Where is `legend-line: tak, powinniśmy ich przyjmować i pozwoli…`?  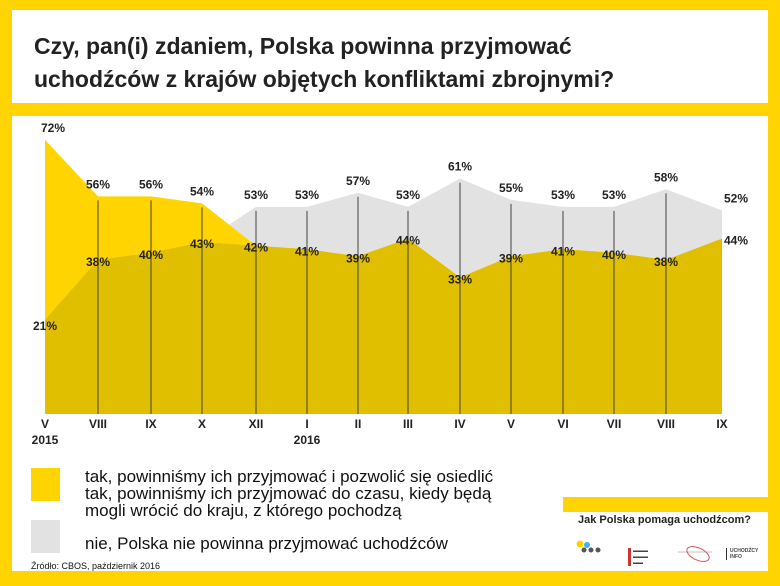 legend-line: tak, powinniśmy ich przyjmować i pozwoli… is located at coordinates (289, 476).